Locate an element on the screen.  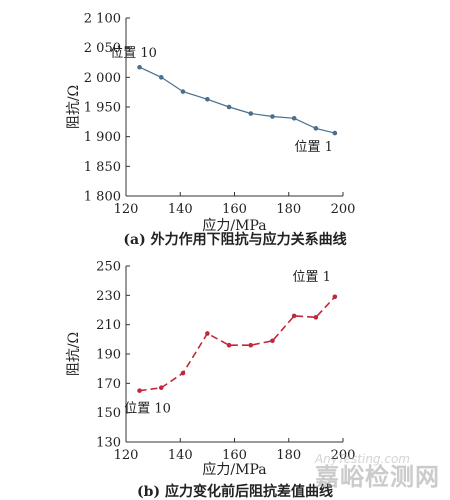
watermark-sub: AnyTesting.com is located at coordinates (362, 459).